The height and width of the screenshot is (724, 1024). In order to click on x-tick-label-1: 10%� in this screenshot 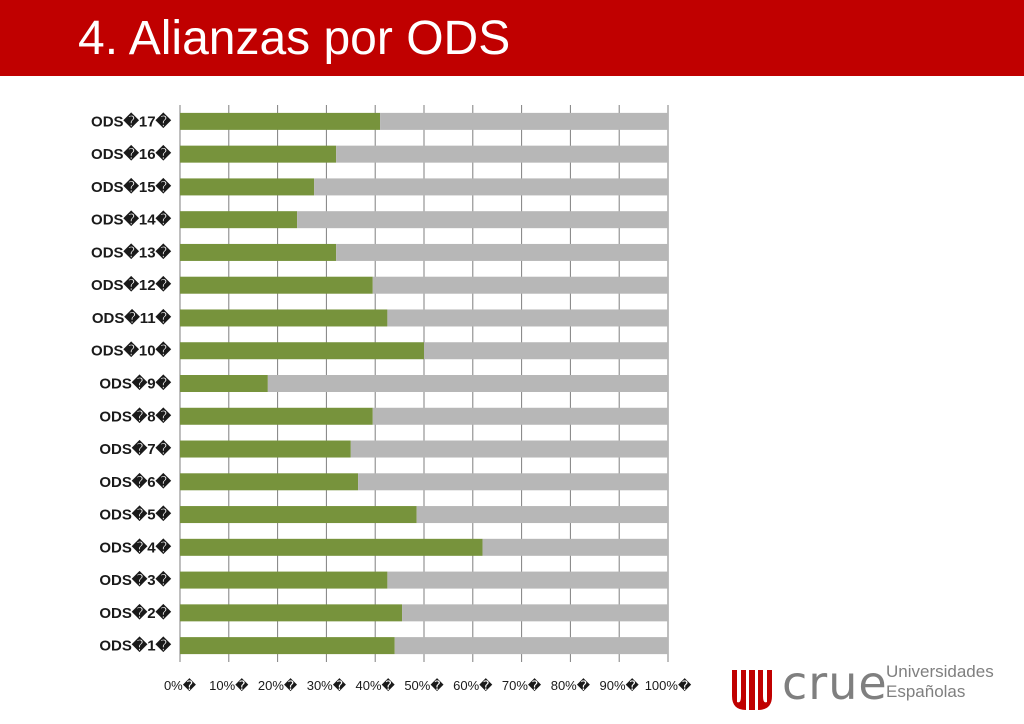, I will do `click(229, 685)`.